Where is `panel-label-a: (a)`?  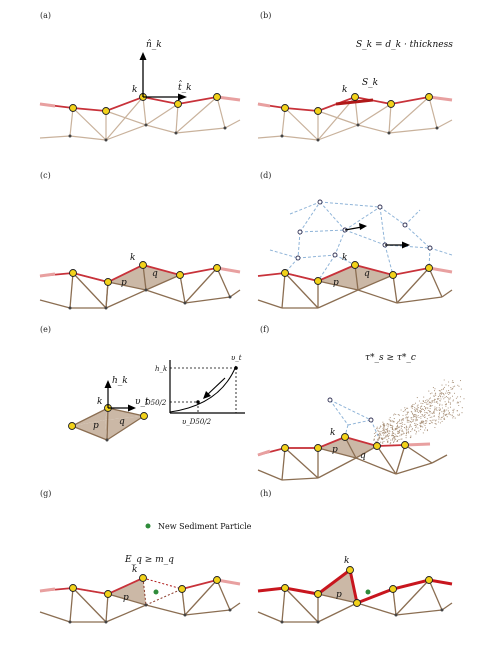 panel-label-a: (a) is located at coordinates (45, 15).